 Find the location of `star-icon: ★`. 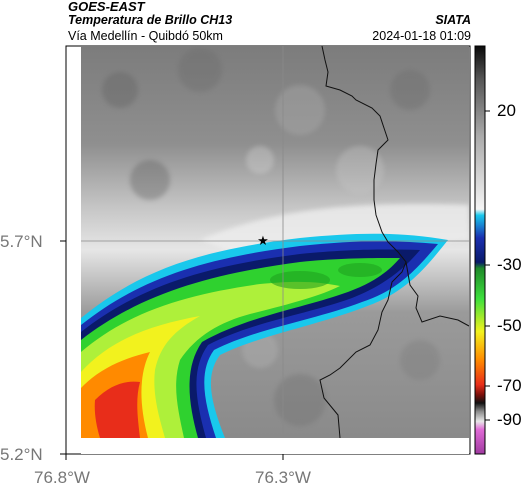

star-icon: ★ is located at coordinates (263, 241).